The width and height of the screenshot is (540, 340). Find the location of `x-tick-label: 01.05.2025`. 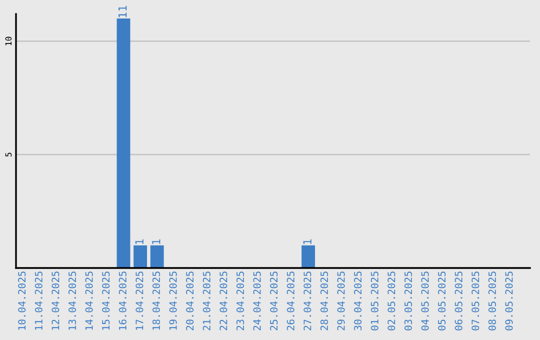

x-tick-label: 01.05.2025 is located at coordinates (374, 301).